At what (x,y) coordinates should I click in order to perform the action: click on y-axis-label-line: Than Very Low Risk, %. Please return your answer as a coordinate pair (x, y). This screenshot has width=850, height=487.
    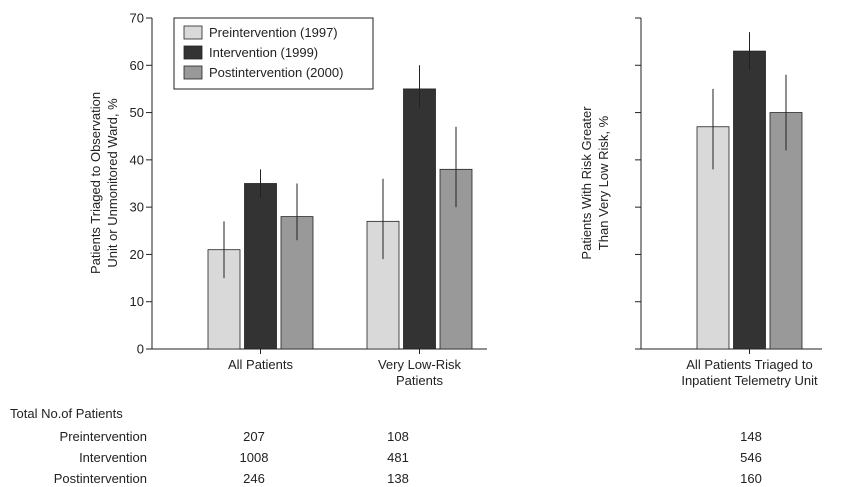
    Looking at the image, I should click on (603, 182).